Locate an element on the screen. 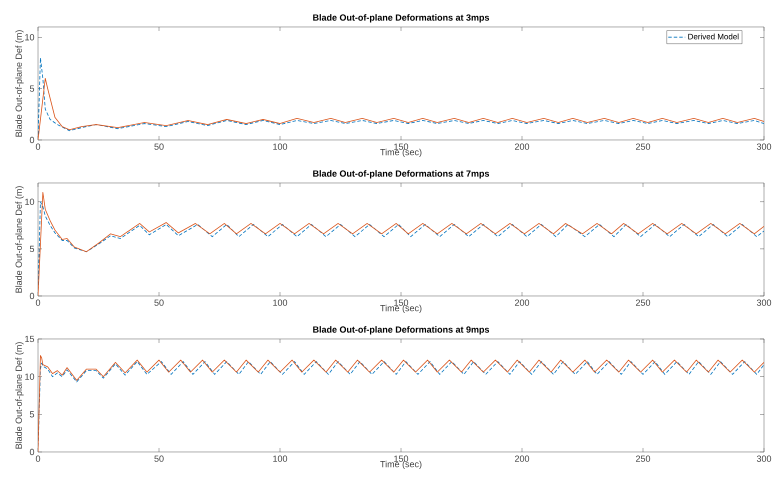 Image resolution: width=774 pixels, height=485 pixels. chart-title: Blade Out-of-plane Deformations at 7mps is located at coordinates (401, 174).